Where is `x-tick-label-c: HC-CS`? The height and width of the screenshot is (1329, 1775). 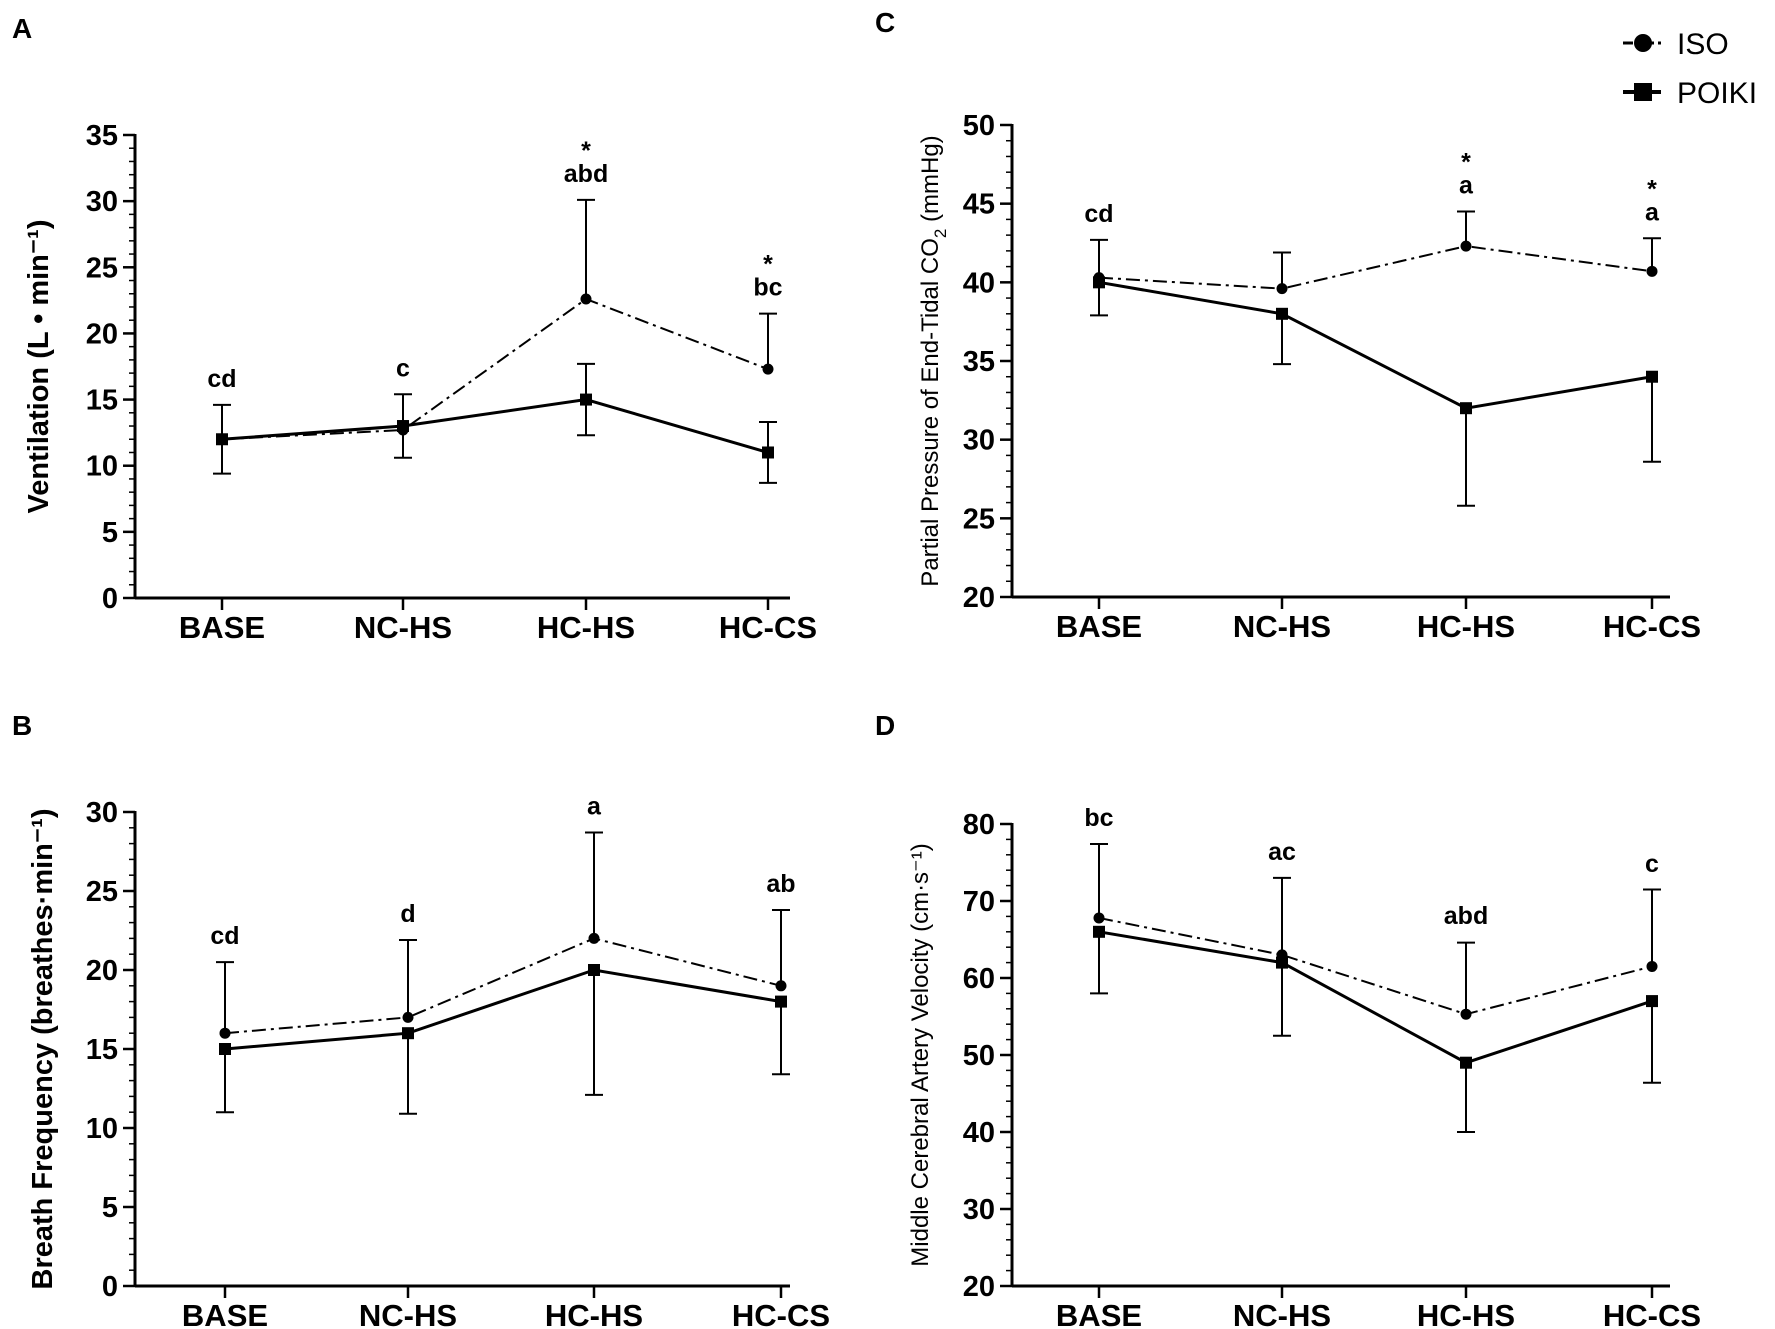 x-tick-label-c: HC-CS is located at coordinates (1652, 626).